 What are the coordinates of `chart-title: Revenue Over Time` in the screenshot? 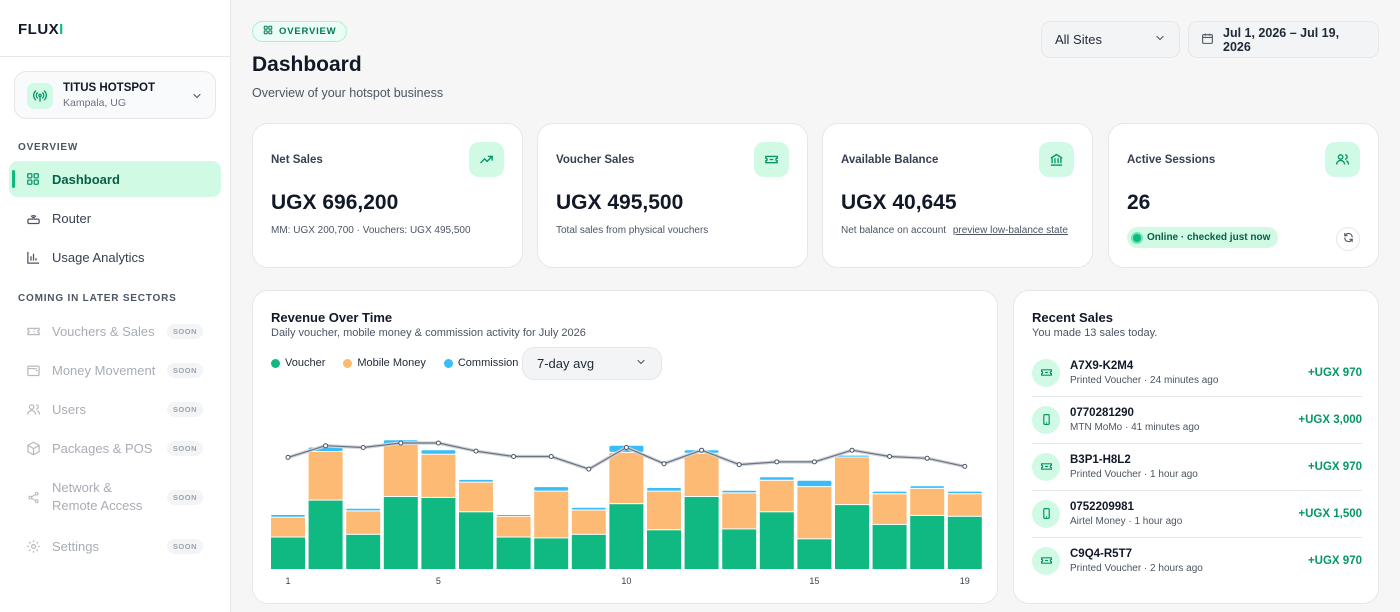 It's located at (332, 317).